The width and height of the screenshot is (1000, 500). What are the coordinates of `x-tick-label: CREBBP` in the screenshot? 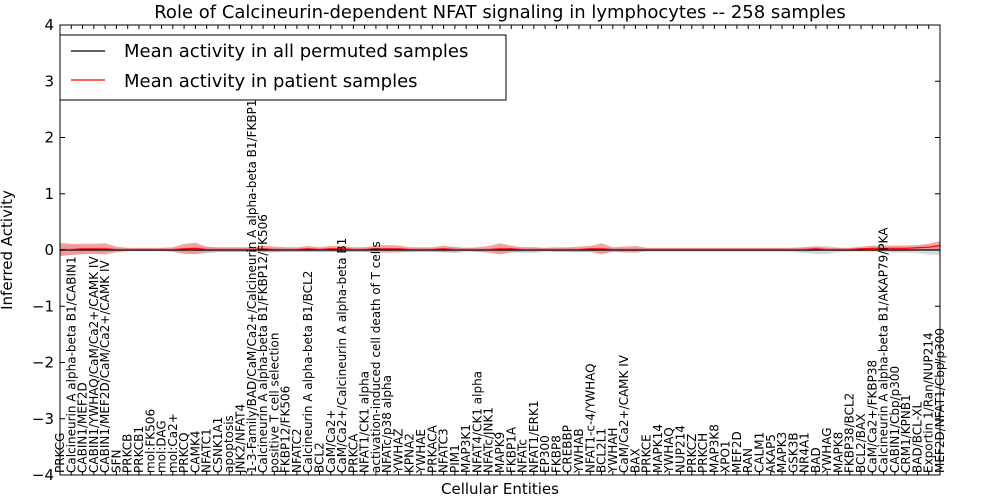 It's located at (568, 449).